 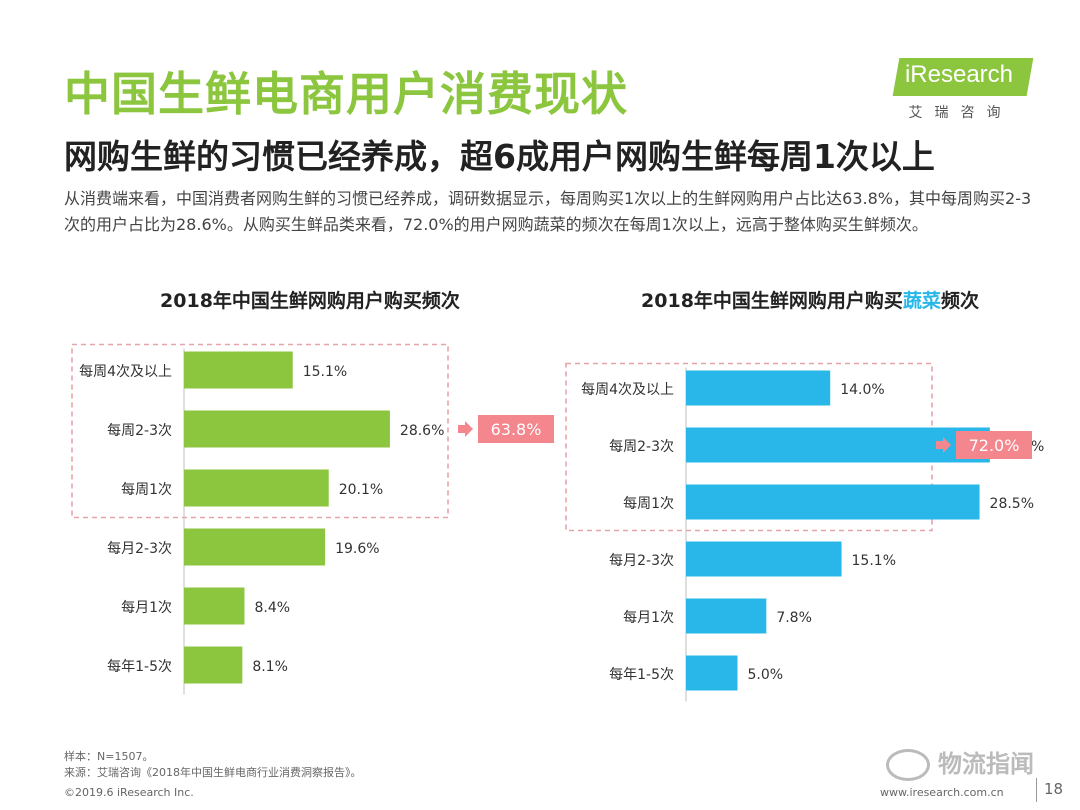 I want to click on chart-title: 2018年中国生鲜网购用户购买蔬菜频次, so click(x=810, y=299).